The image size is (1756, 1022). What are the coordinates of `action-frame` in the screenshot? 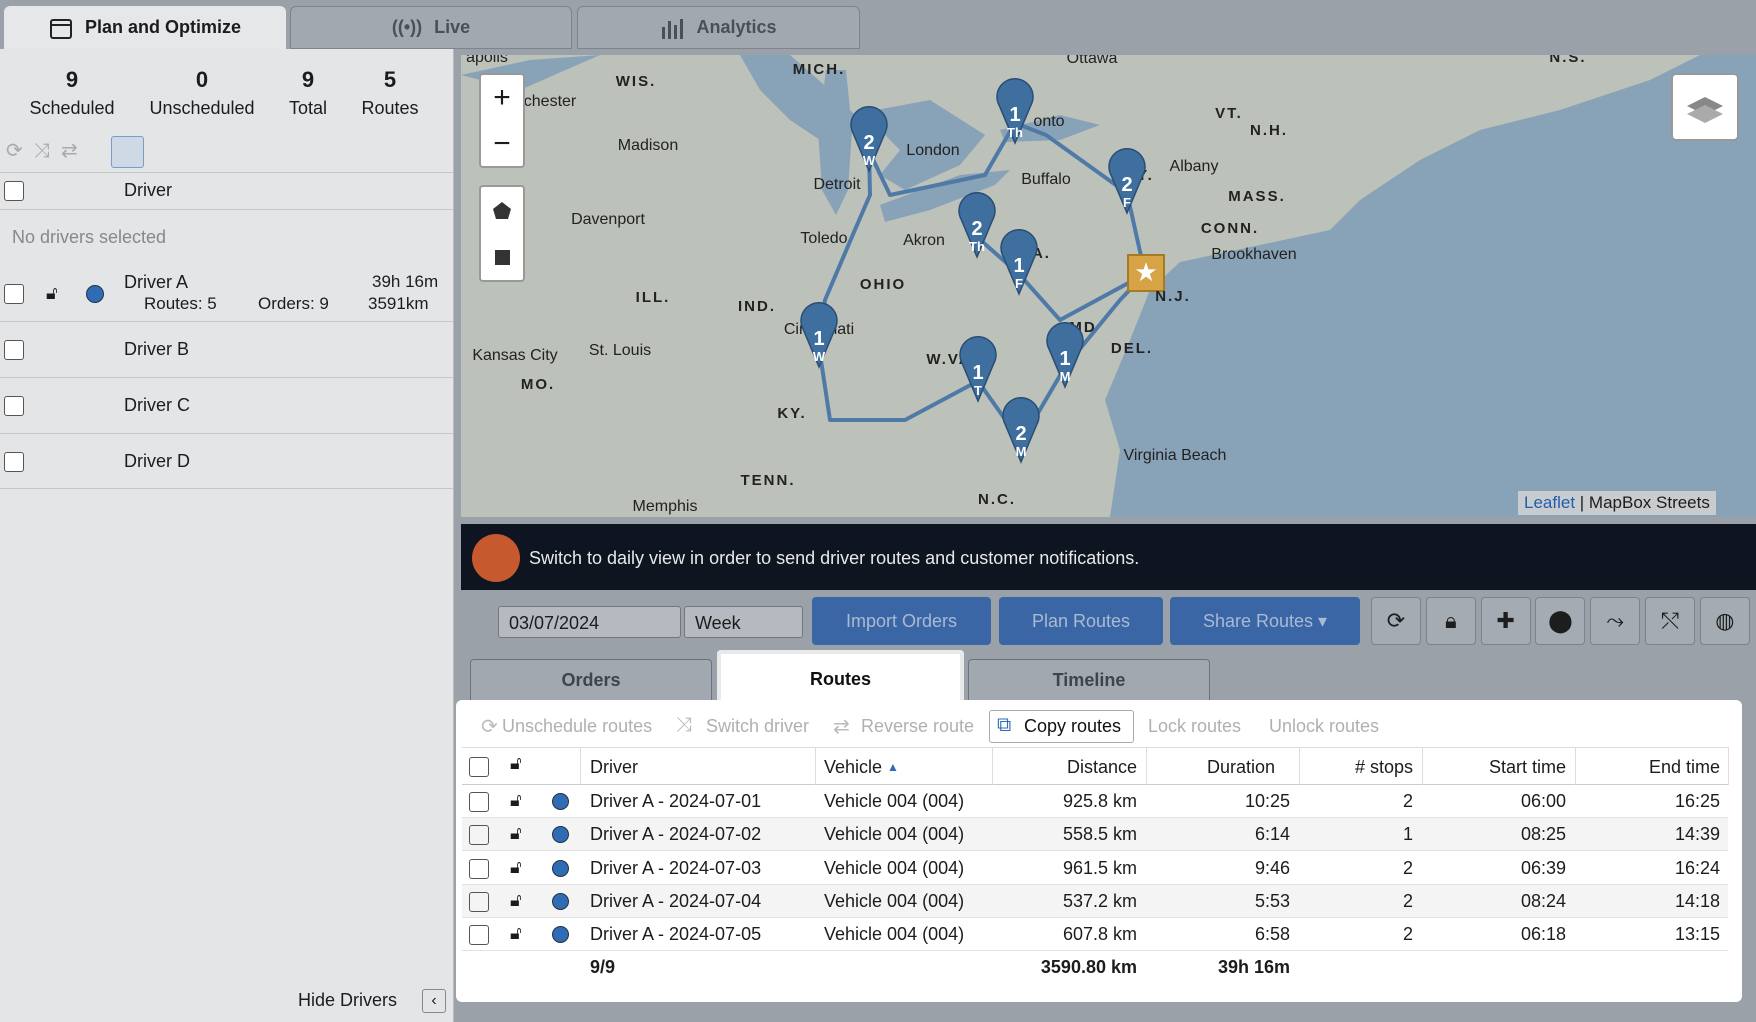 It's located at (1061, 726).